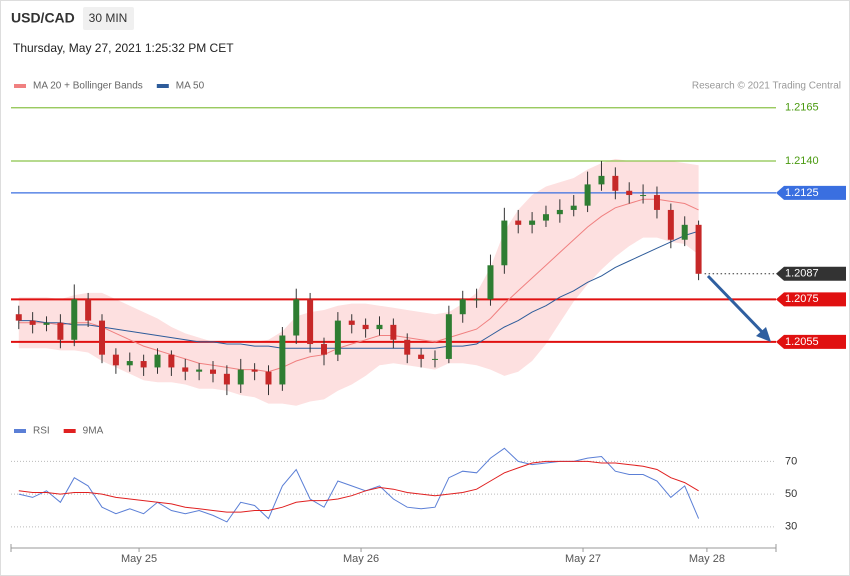  What do you see at coordinates (190, 86) in the screenshot?
I see `legend-label: MA 50` at bounding box center [190, 86].